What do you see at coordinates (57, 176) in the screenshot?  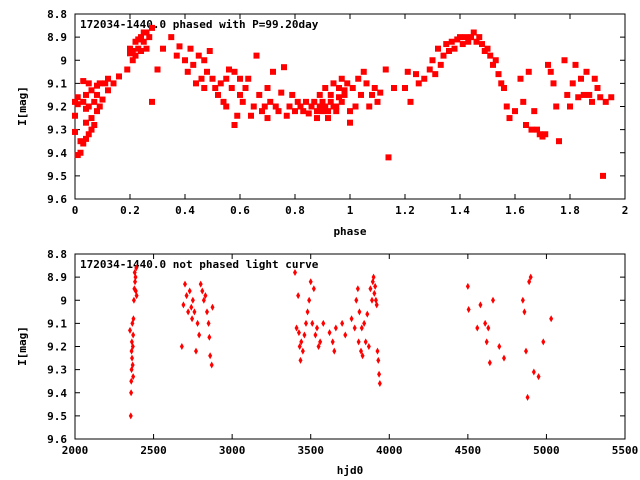 I see `y-tick-label: 9.5` at bounding box center [57, 176].